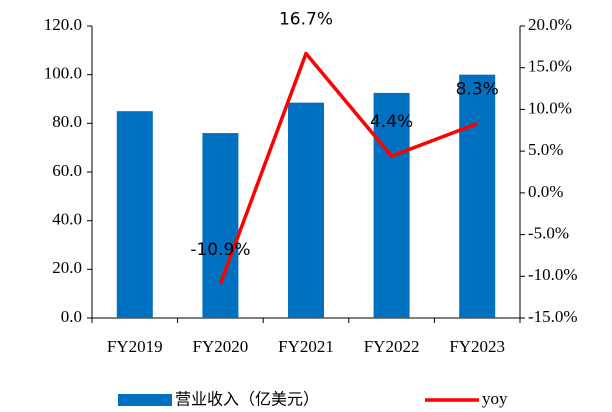  Describe the element at coordinates (553, 316) in the screenshot. I see `y2-tick-label: -15.0%` at that location.